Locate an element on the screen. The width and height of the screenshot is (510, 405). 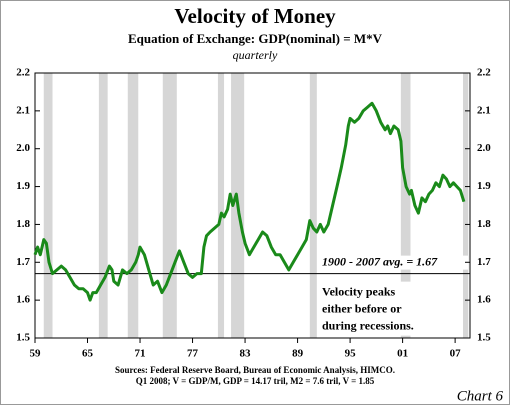
x-tick-label: 01 is located at coordinates (402, 354).